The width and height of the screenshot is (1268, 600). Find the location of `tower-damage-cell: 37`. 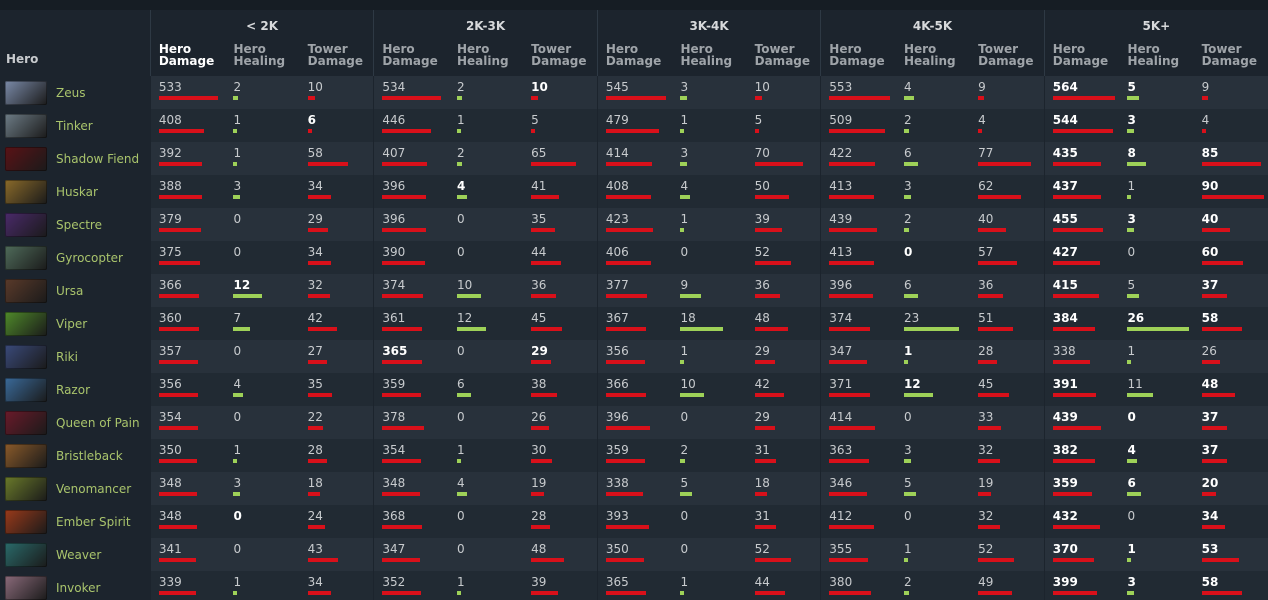

tower-damage-cell: 37 is located at coordinates (1230, 422).